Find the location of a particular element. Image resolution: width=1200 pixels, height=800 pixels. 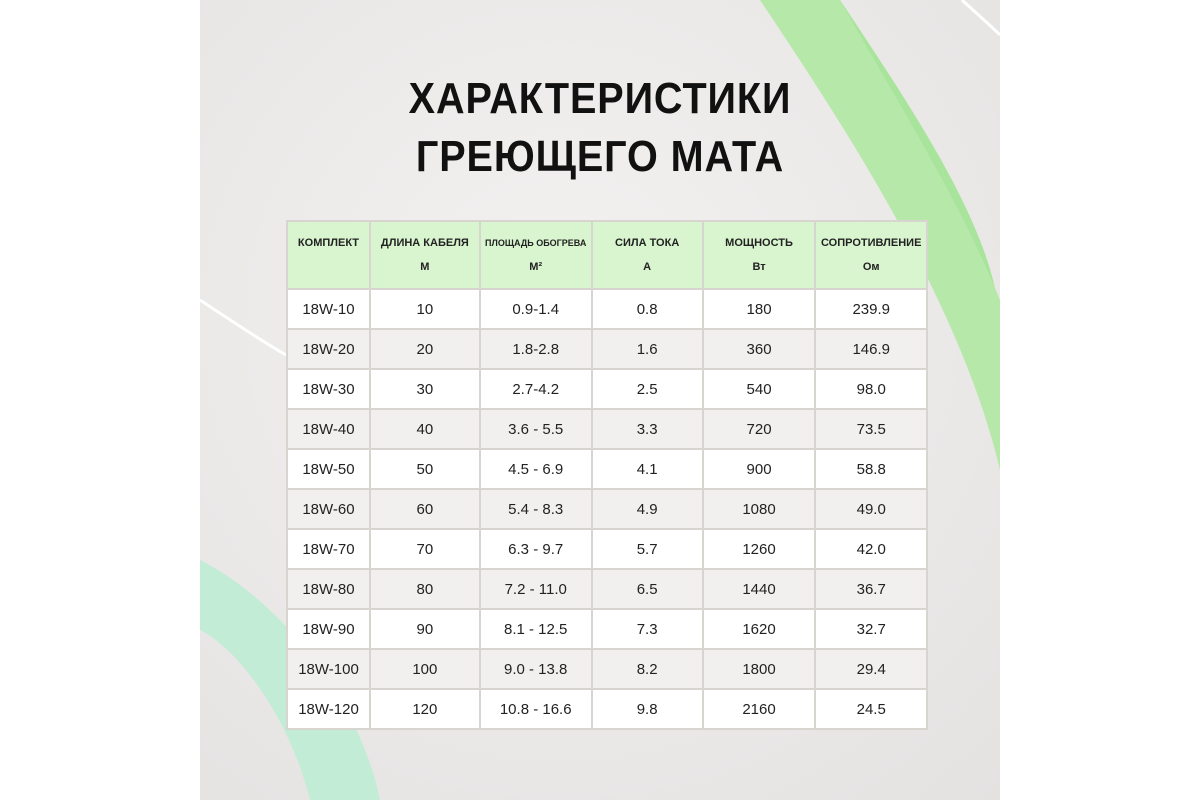

table-cell: 720 is located at coordinates (759, 429).